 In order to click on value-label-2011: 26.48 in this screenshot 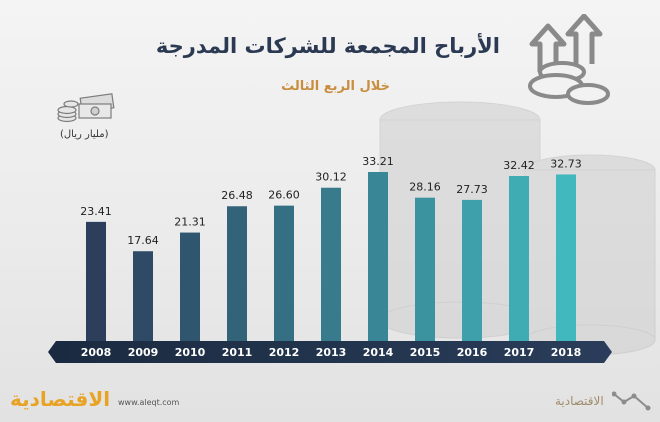, I will do `click(237, 195)`.